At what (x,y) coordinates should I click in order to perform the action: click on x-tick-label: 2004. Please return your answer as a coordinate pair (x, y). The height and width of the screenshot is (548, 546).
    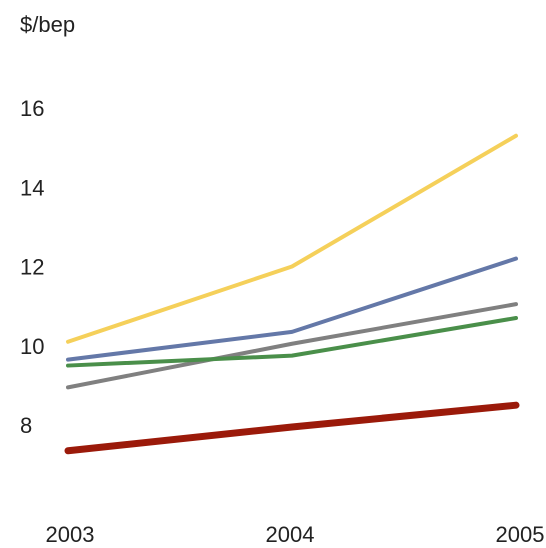
    Looking at the image, I should click on (290, 534).